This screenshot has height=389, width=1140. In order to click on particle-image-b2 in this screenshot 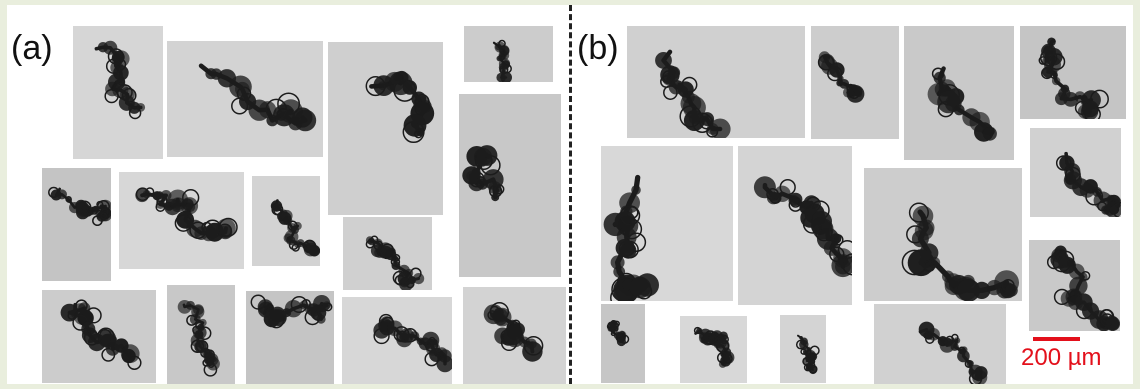, I will do `click(855, 82)`.